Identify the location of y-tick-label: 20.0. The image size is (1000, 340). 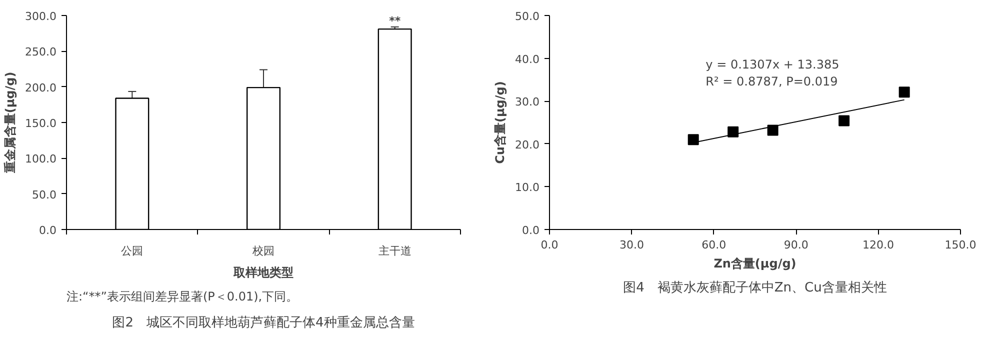
(527, 145).